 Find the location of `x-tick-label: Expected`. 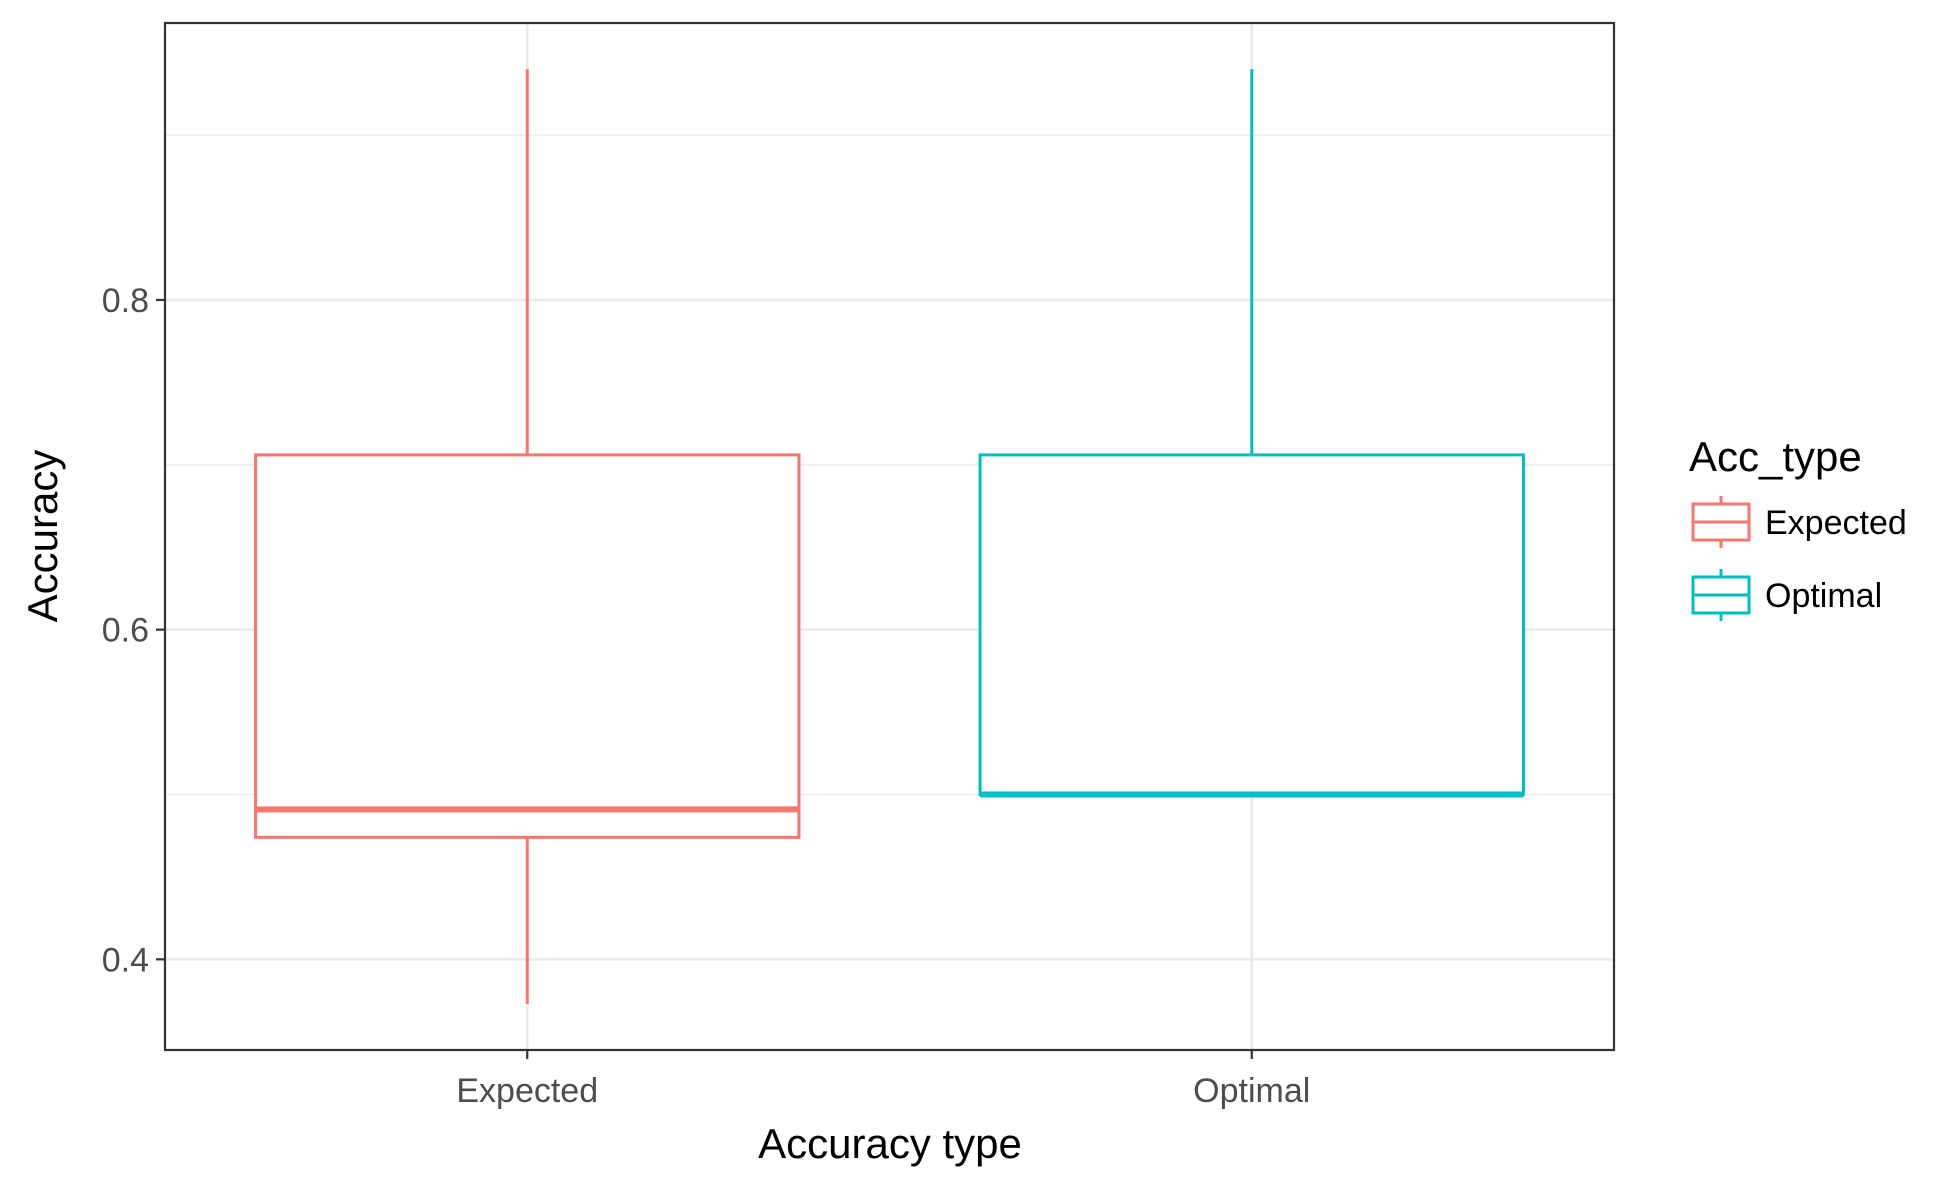

x-tick-label: Expected is located at coordinates (527, 1091).